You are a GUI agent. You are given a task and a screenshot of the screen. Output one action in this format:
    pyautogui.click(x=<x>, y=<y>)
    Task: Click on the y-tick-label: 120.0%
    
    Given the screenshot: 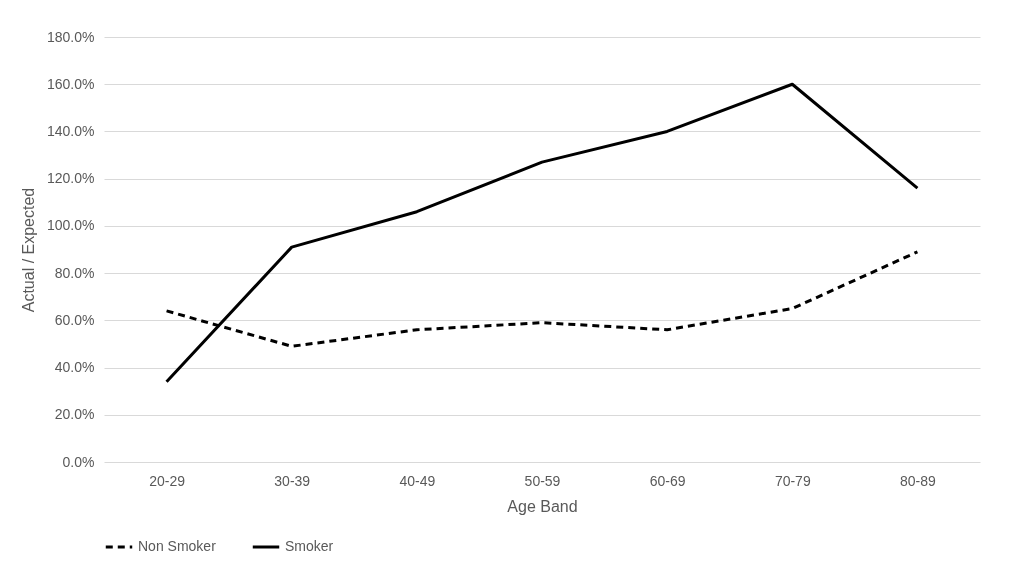 What is the action you would take?
    pyautogui.click(x=71, y=178)
    